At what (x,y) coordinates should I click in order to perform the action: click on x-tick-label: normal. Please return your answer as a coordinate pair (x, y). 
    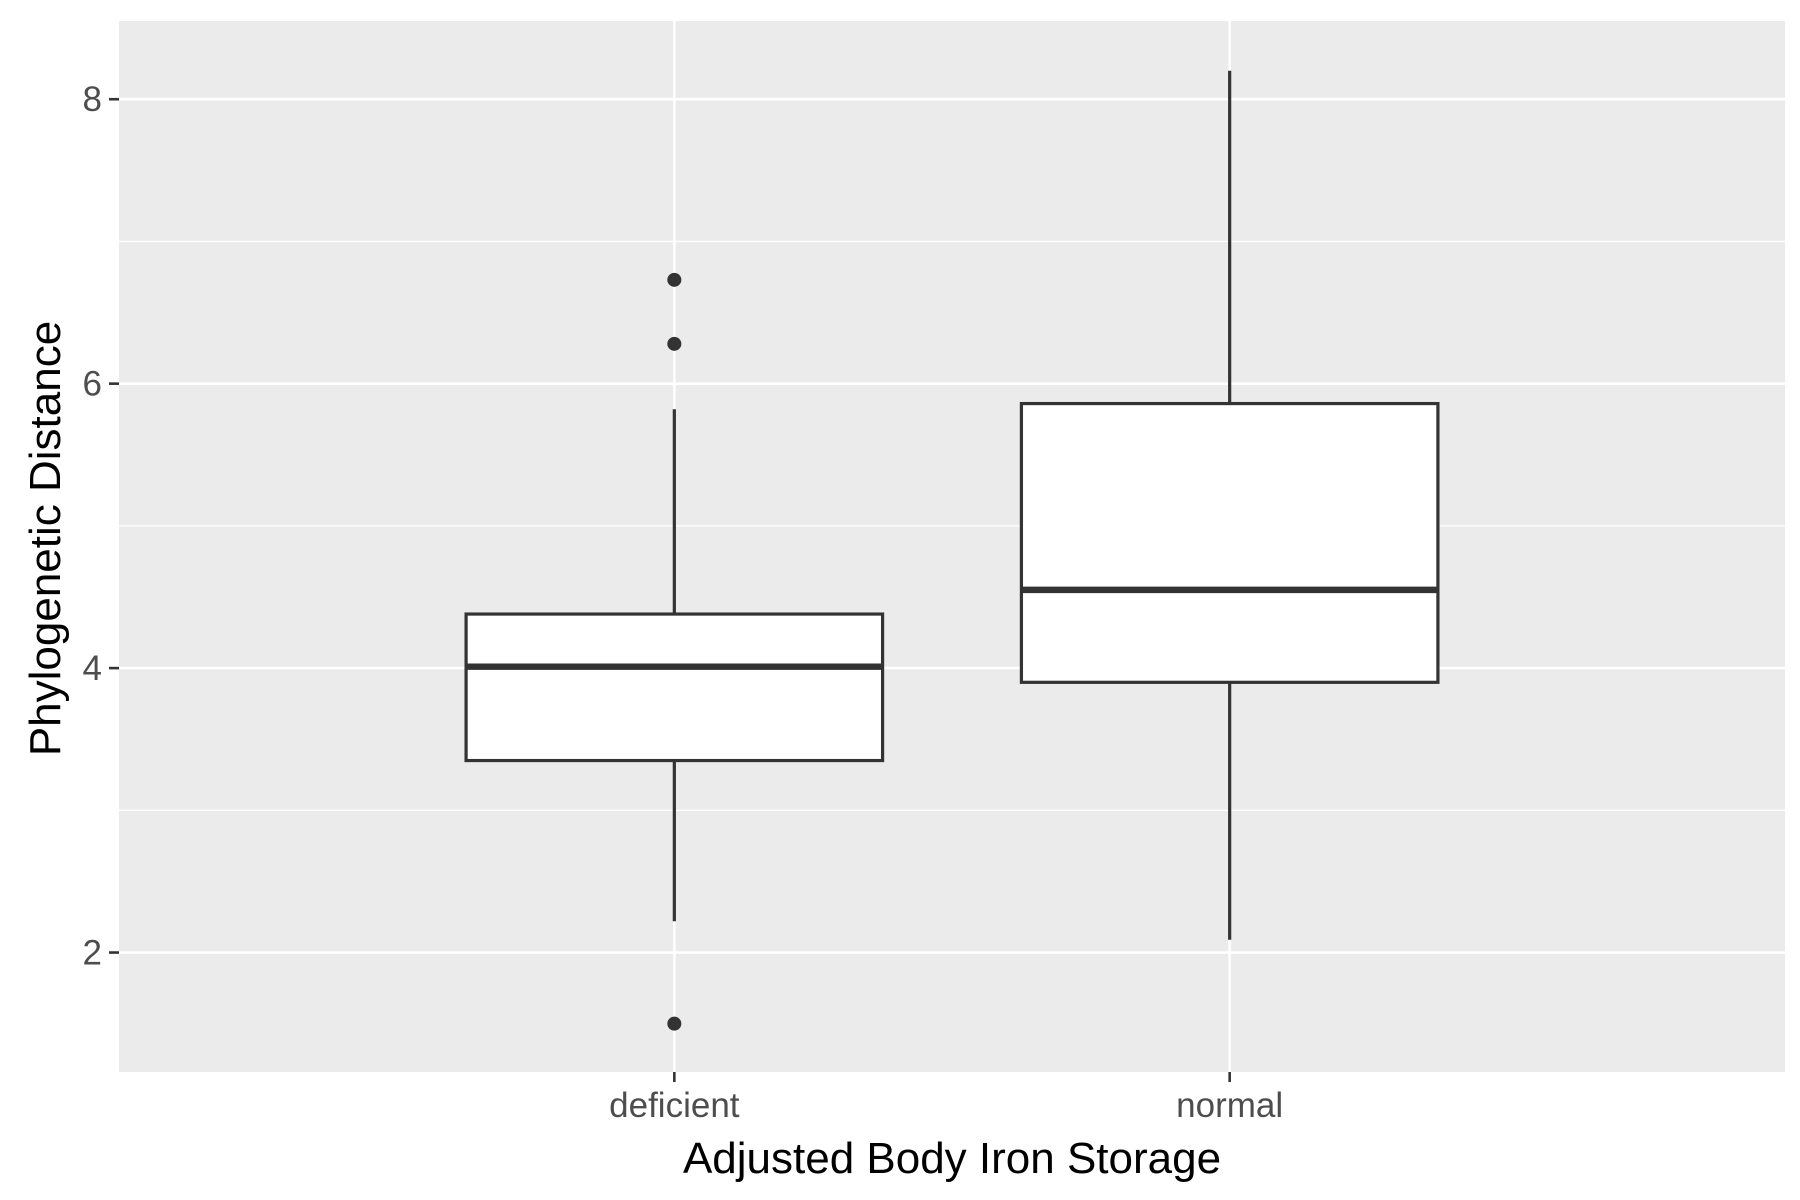
    Looking at the image, I should click on (1229, 1105).